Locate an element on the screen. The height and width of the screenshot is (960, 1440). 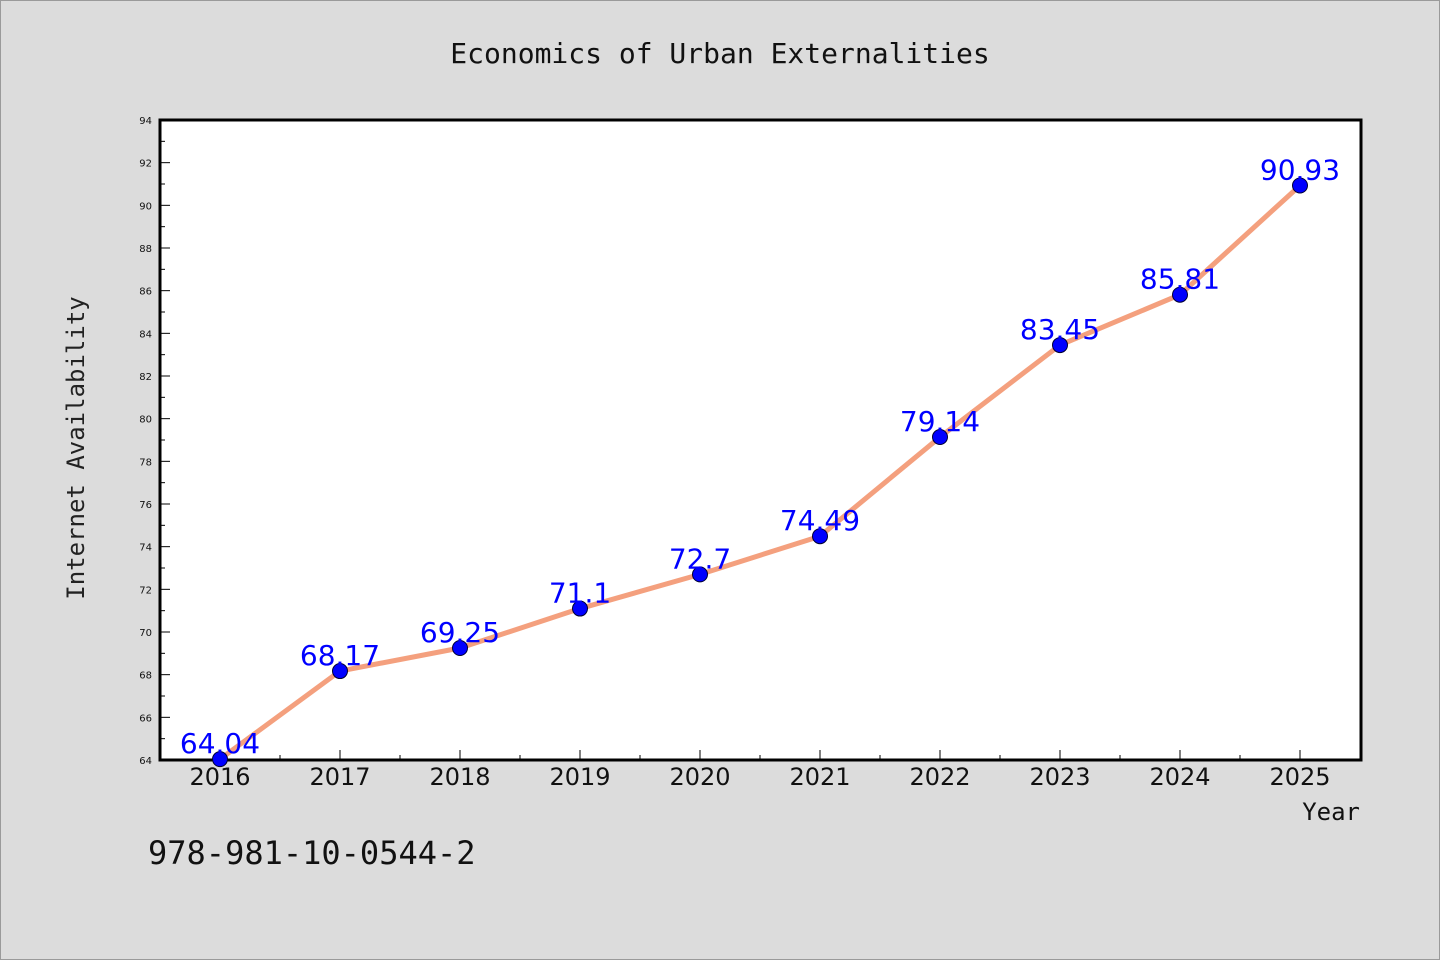
data-label: 71.1 is located at coordinates (580, 593).